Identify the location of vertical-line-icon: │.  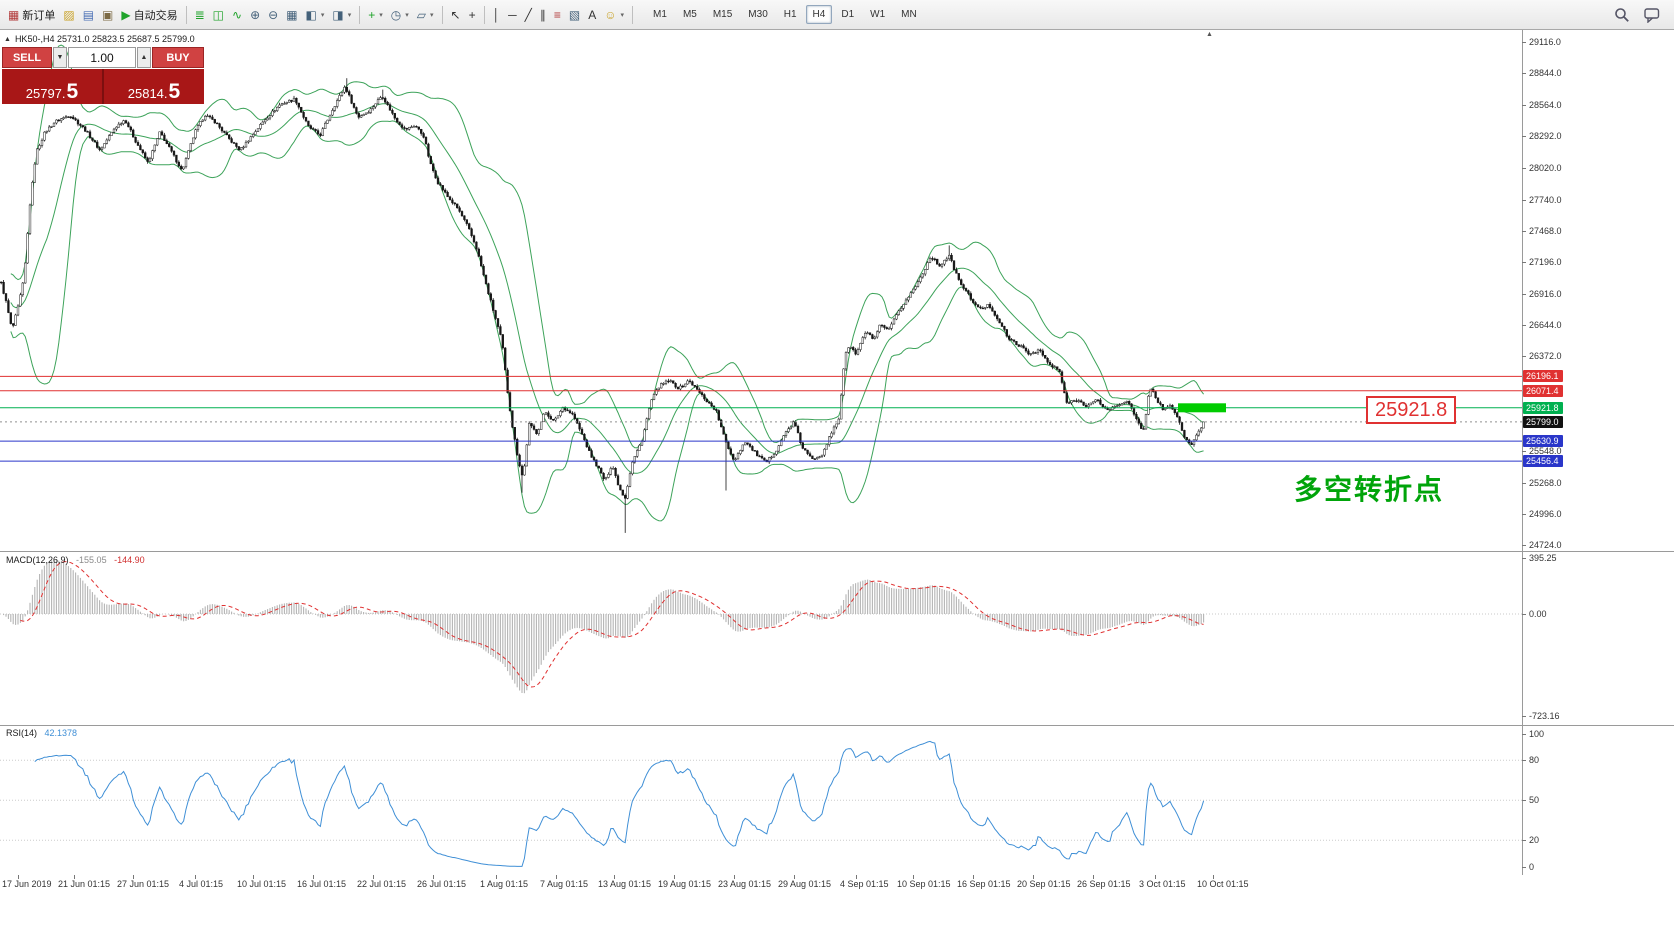
(497, 15).